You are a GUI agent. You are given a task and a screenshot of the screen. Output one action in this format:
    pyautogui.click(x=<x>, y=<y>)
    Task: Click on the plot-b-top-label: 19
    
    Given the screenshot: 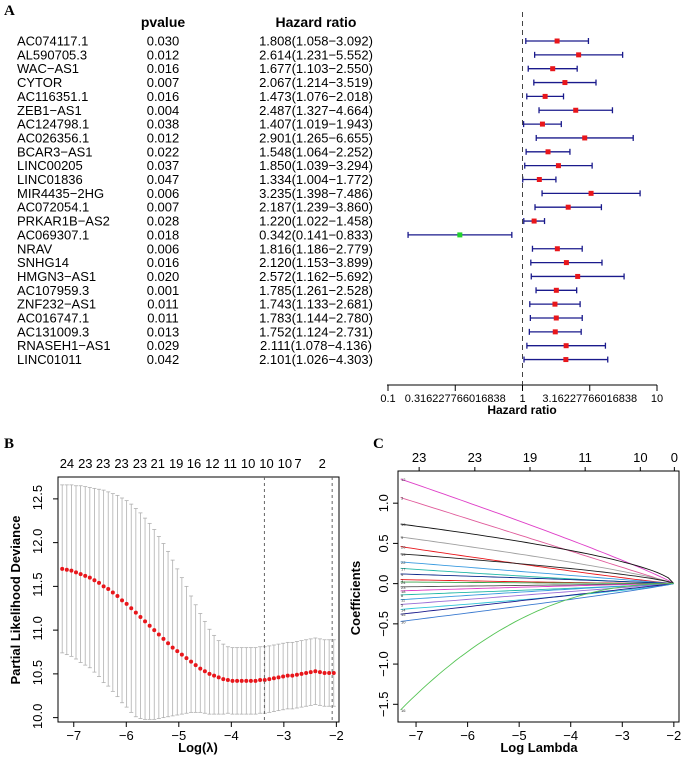 What is the action you would take?
    pyautogui.click(x=176, y=463)
    